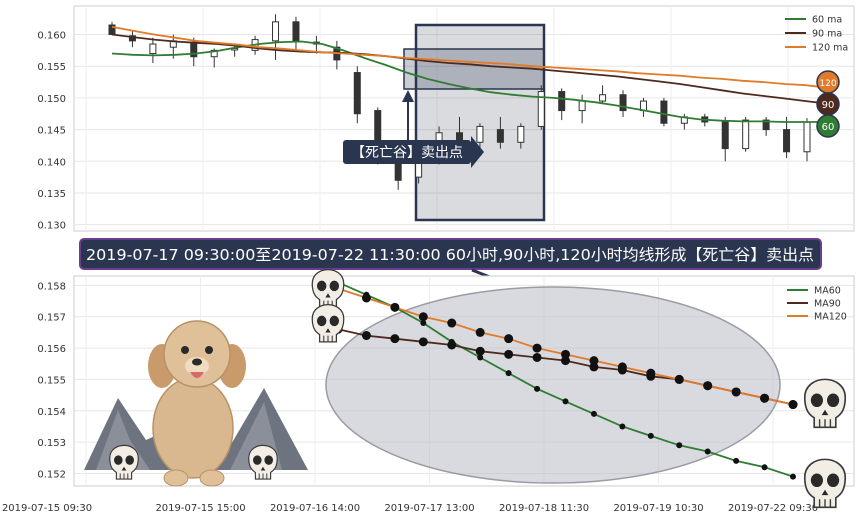 Image resolution: width=862 pixels, height=520 pixels. I want to click on dog-body, so click(193, 428).